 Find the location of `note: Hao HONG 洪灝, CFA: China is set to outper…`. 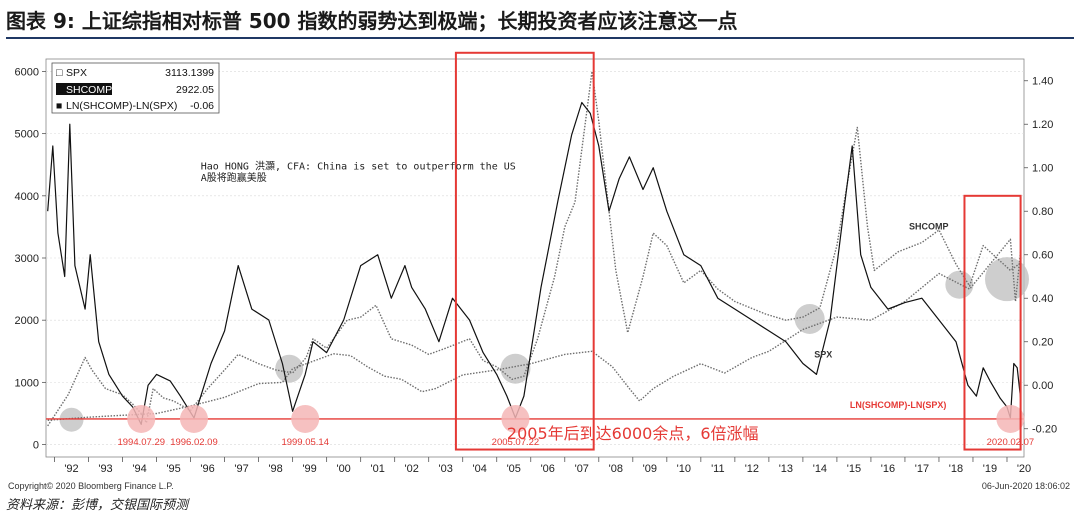

note: Hao HONG 洪灝, CFA: China is set to outper… is located at coordinates (358, 172).